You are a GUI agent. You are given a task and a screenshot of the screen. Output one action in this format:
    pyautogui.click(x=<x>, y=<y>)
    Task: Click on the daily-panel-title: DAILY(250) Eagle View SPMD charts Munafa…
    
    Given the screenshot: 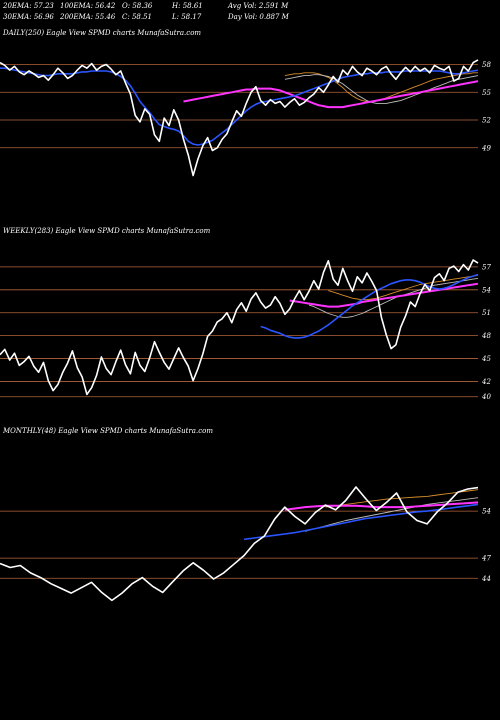 What is the action you would take?
    pyautogui.click(x=102, y=33)
    